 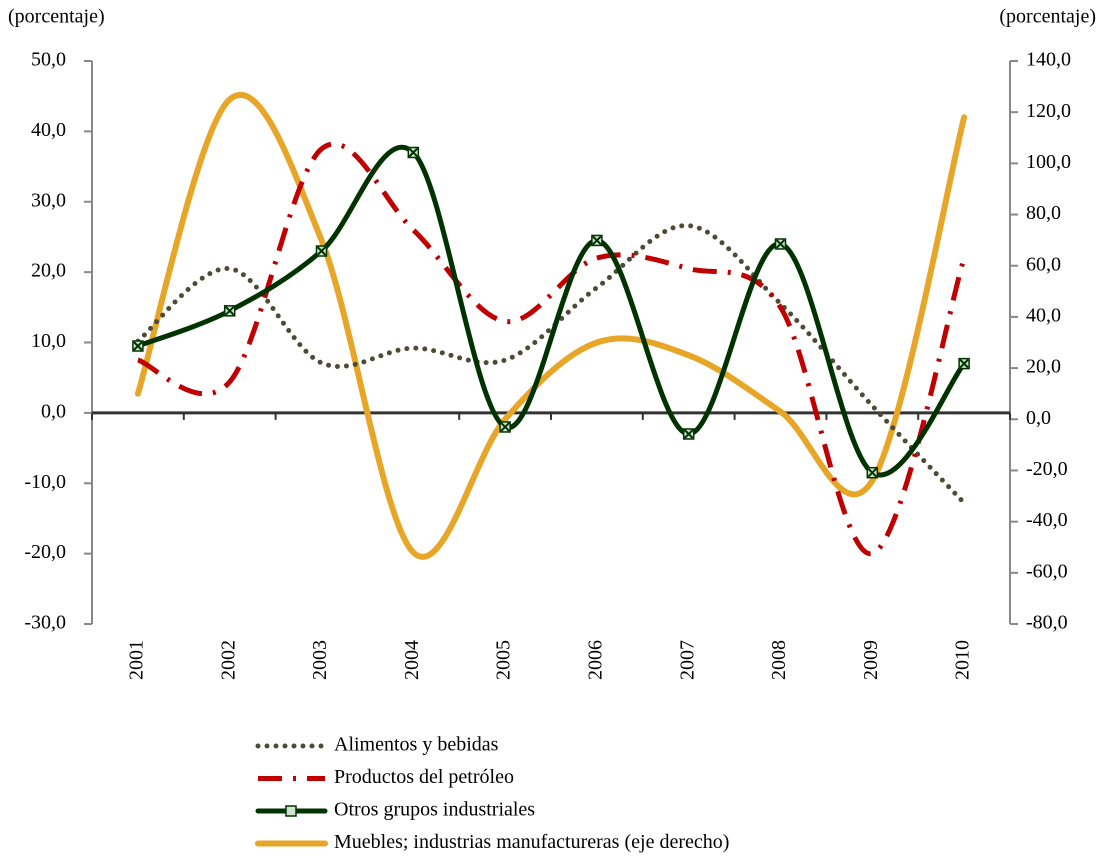 What do you see at coordinates (504, 660) in the screenshot?
I see `x-tick-label: 2005` at bounding box center [504, 660].